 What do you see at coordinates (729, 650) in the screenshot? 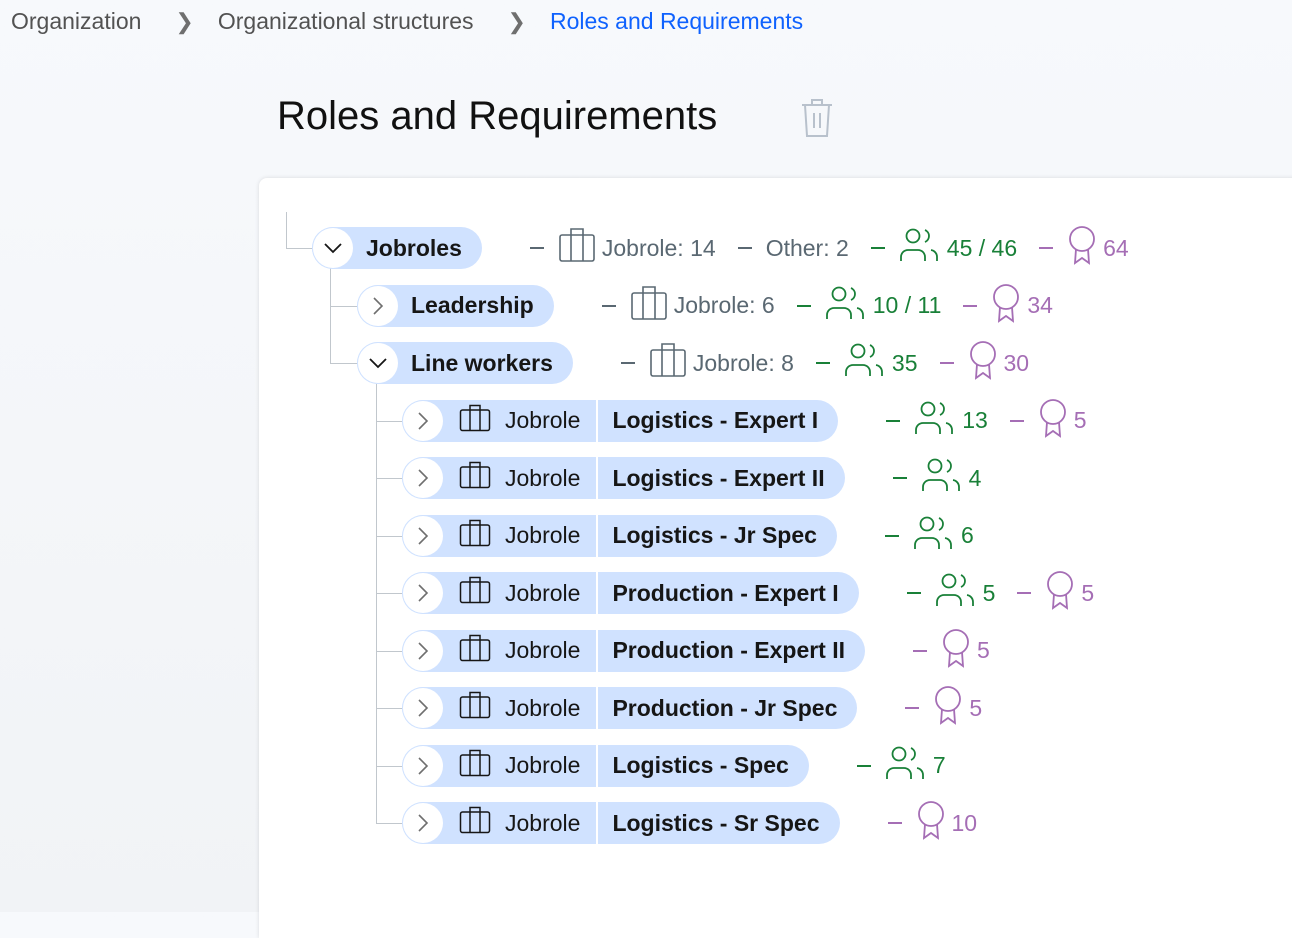
I see `node-label: Production - Expert II` at bounding box center [729, 650].